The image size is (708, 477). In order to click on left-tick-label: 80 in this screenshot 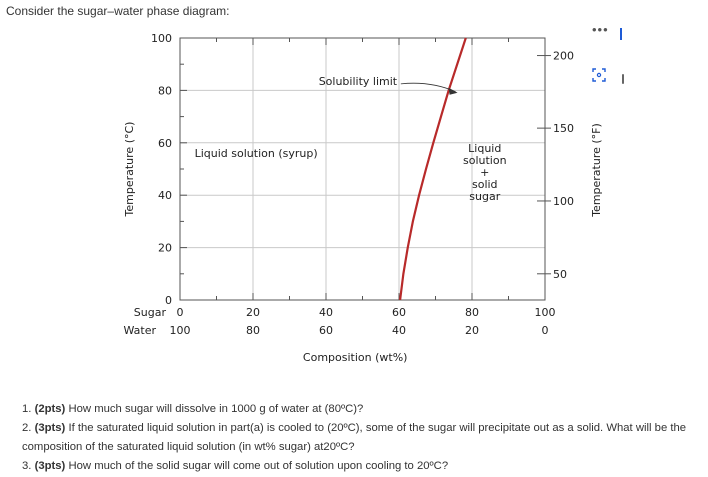, I will do `click(165, 90)`.